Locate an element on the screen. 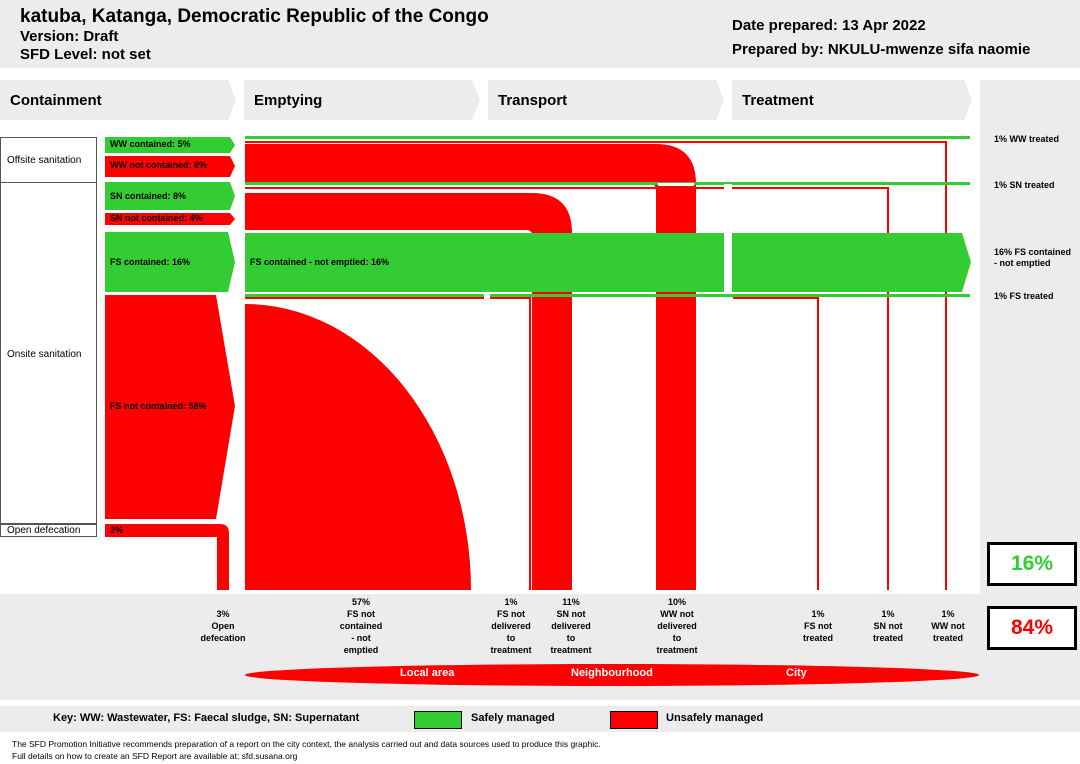  outcome-label-fs-not-contained: 57% FS not contained - not emptied is located at coordinates (361, 626).